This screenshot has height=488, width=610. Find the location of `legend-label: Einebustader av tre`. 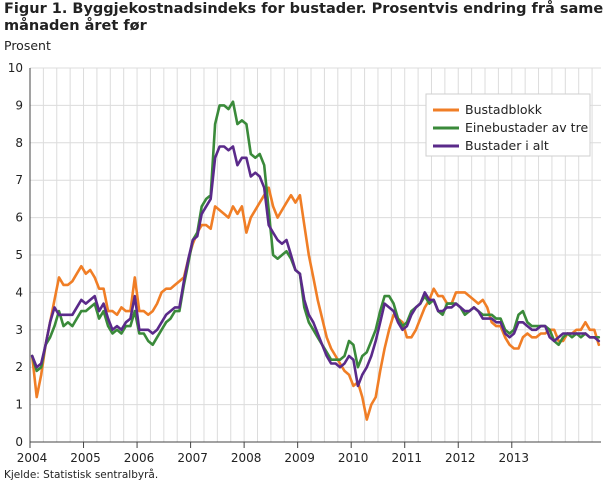

legend-label: Einebustader av tre is located at coordinates (526, 127).